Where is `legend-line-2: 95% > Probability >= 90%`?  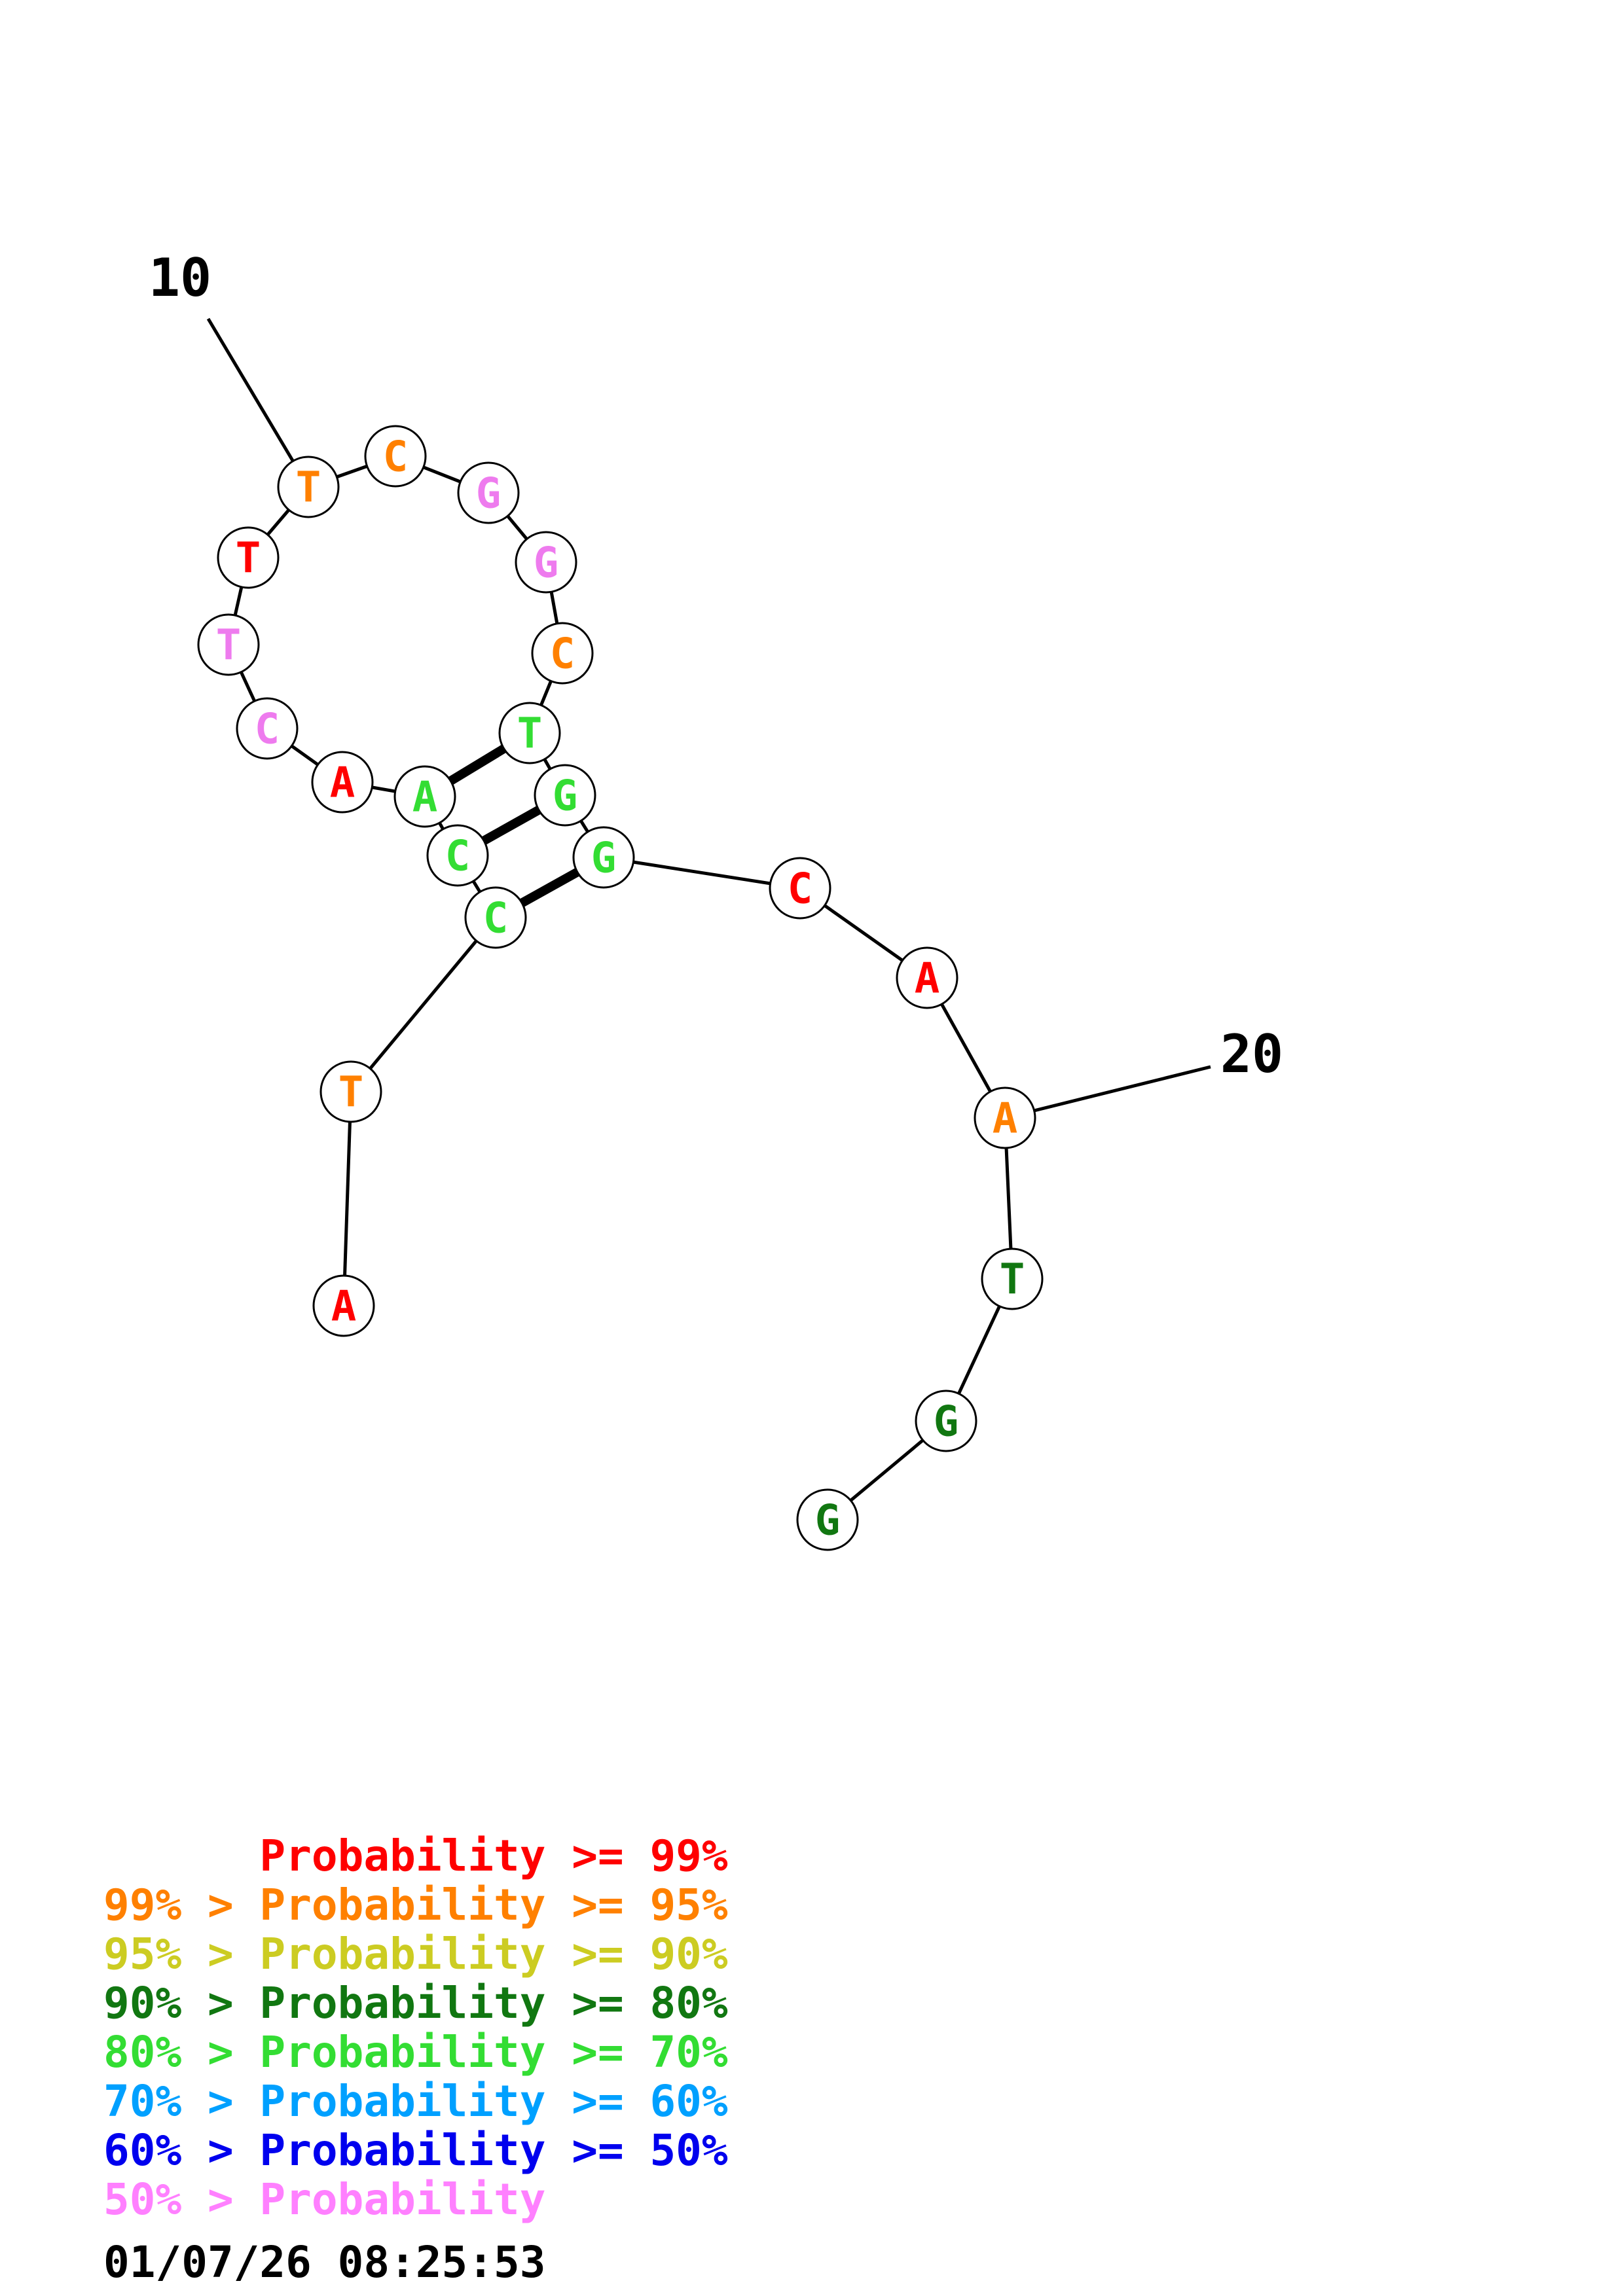 legend-line-2: 95% > Probability >= 90% is located at coordinates (415, 1954).